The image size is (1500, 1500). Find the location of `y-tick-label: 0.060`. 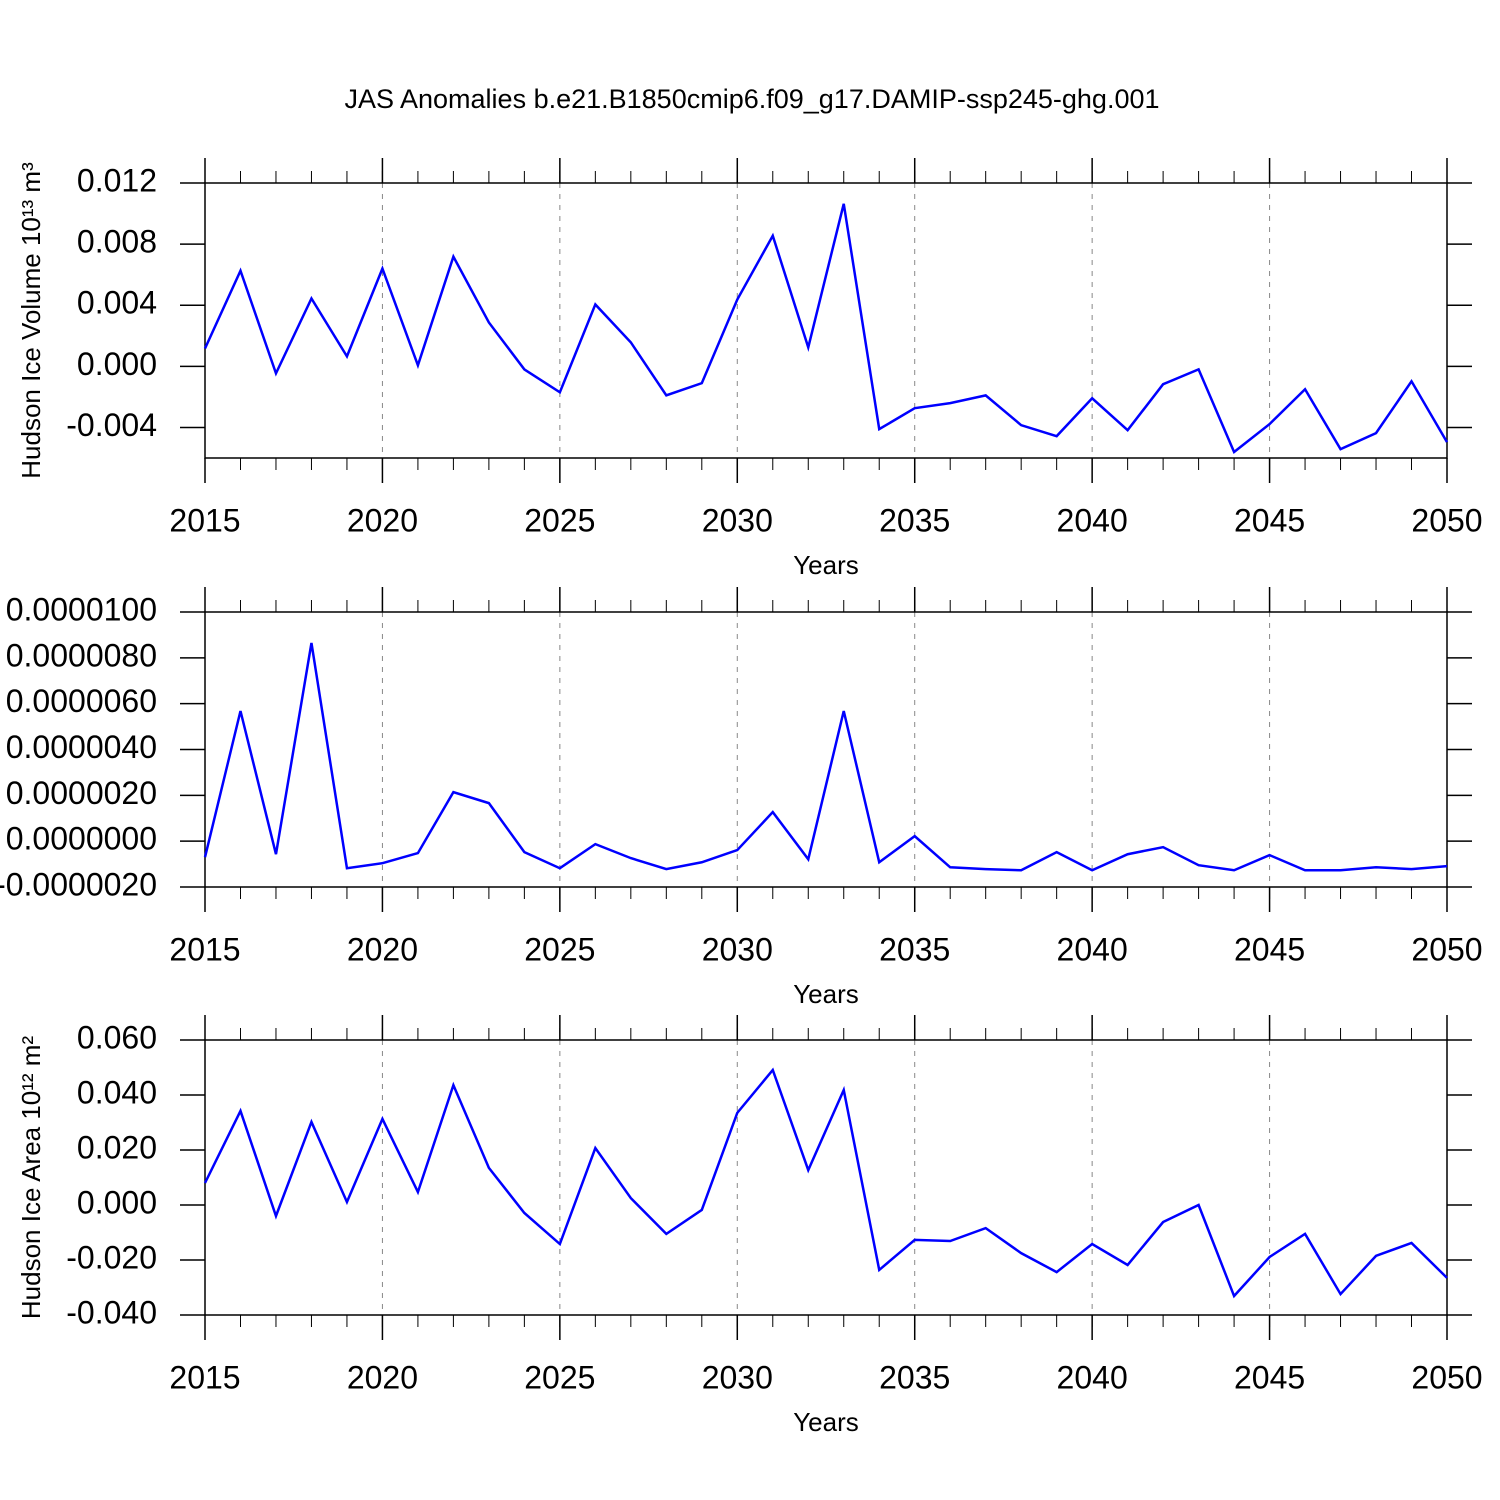

y-tick-label: 0.060 is located at coordinates (117, 1037).